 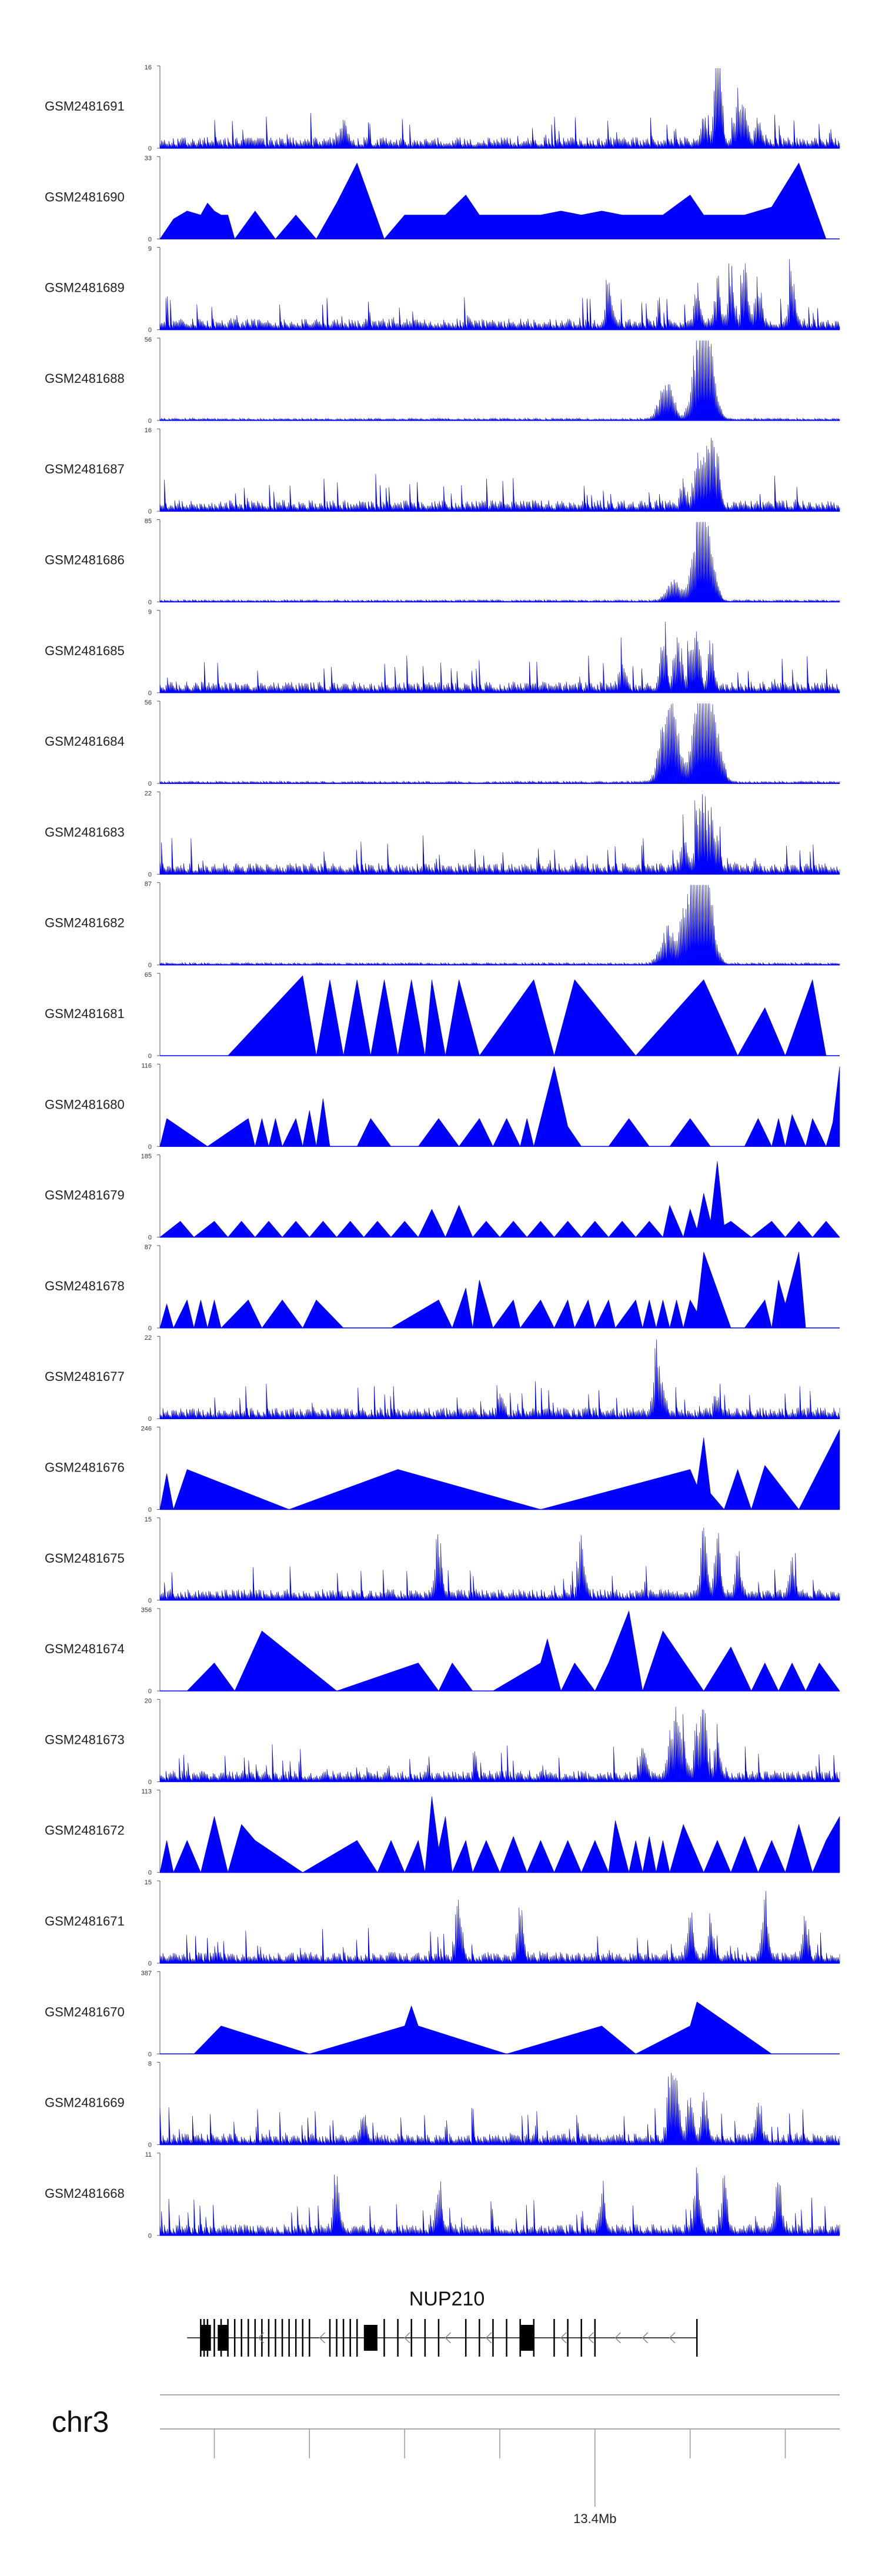 What do you see at coordinates (85, 1195) in the screenshot?
I see `track-label: GSM2481679` at bounding box center [85, 1195].